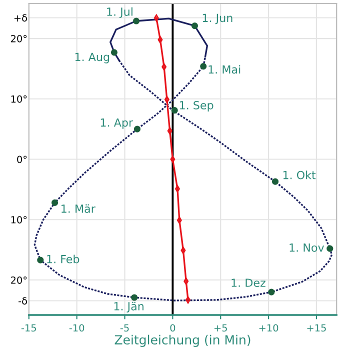 This screenshot has width=340, height=350. I want to click on y-tick-label: -δ, so click(22, 301).